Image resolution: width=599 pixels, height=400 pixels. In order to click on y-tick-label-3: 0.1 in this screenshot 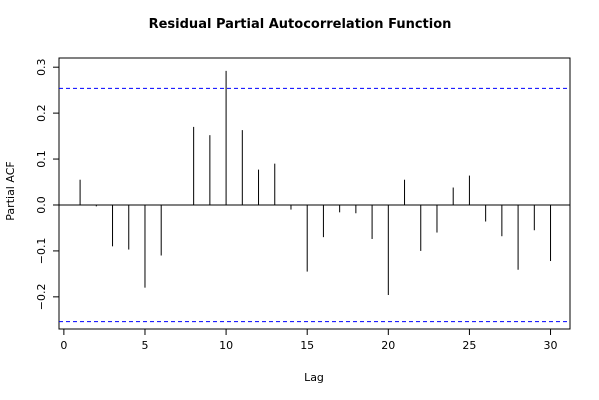, I will do `click(41, 159)`.